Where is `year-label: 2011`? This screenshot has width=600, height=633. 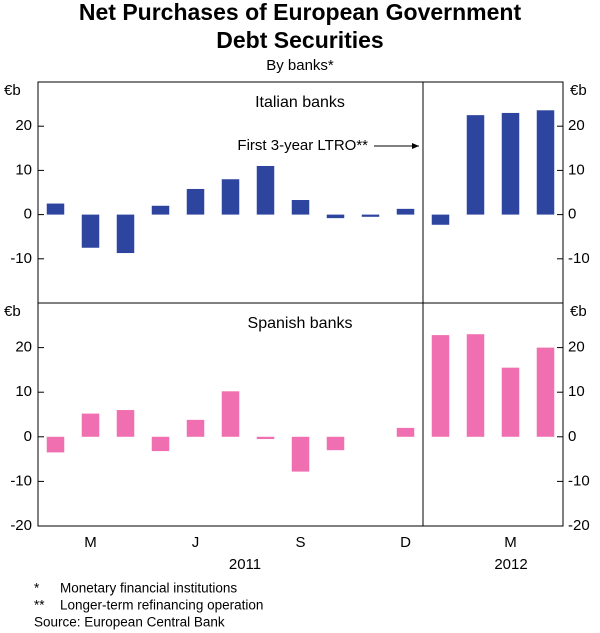 year-label: 2011 is located at coordinates (245, 564).